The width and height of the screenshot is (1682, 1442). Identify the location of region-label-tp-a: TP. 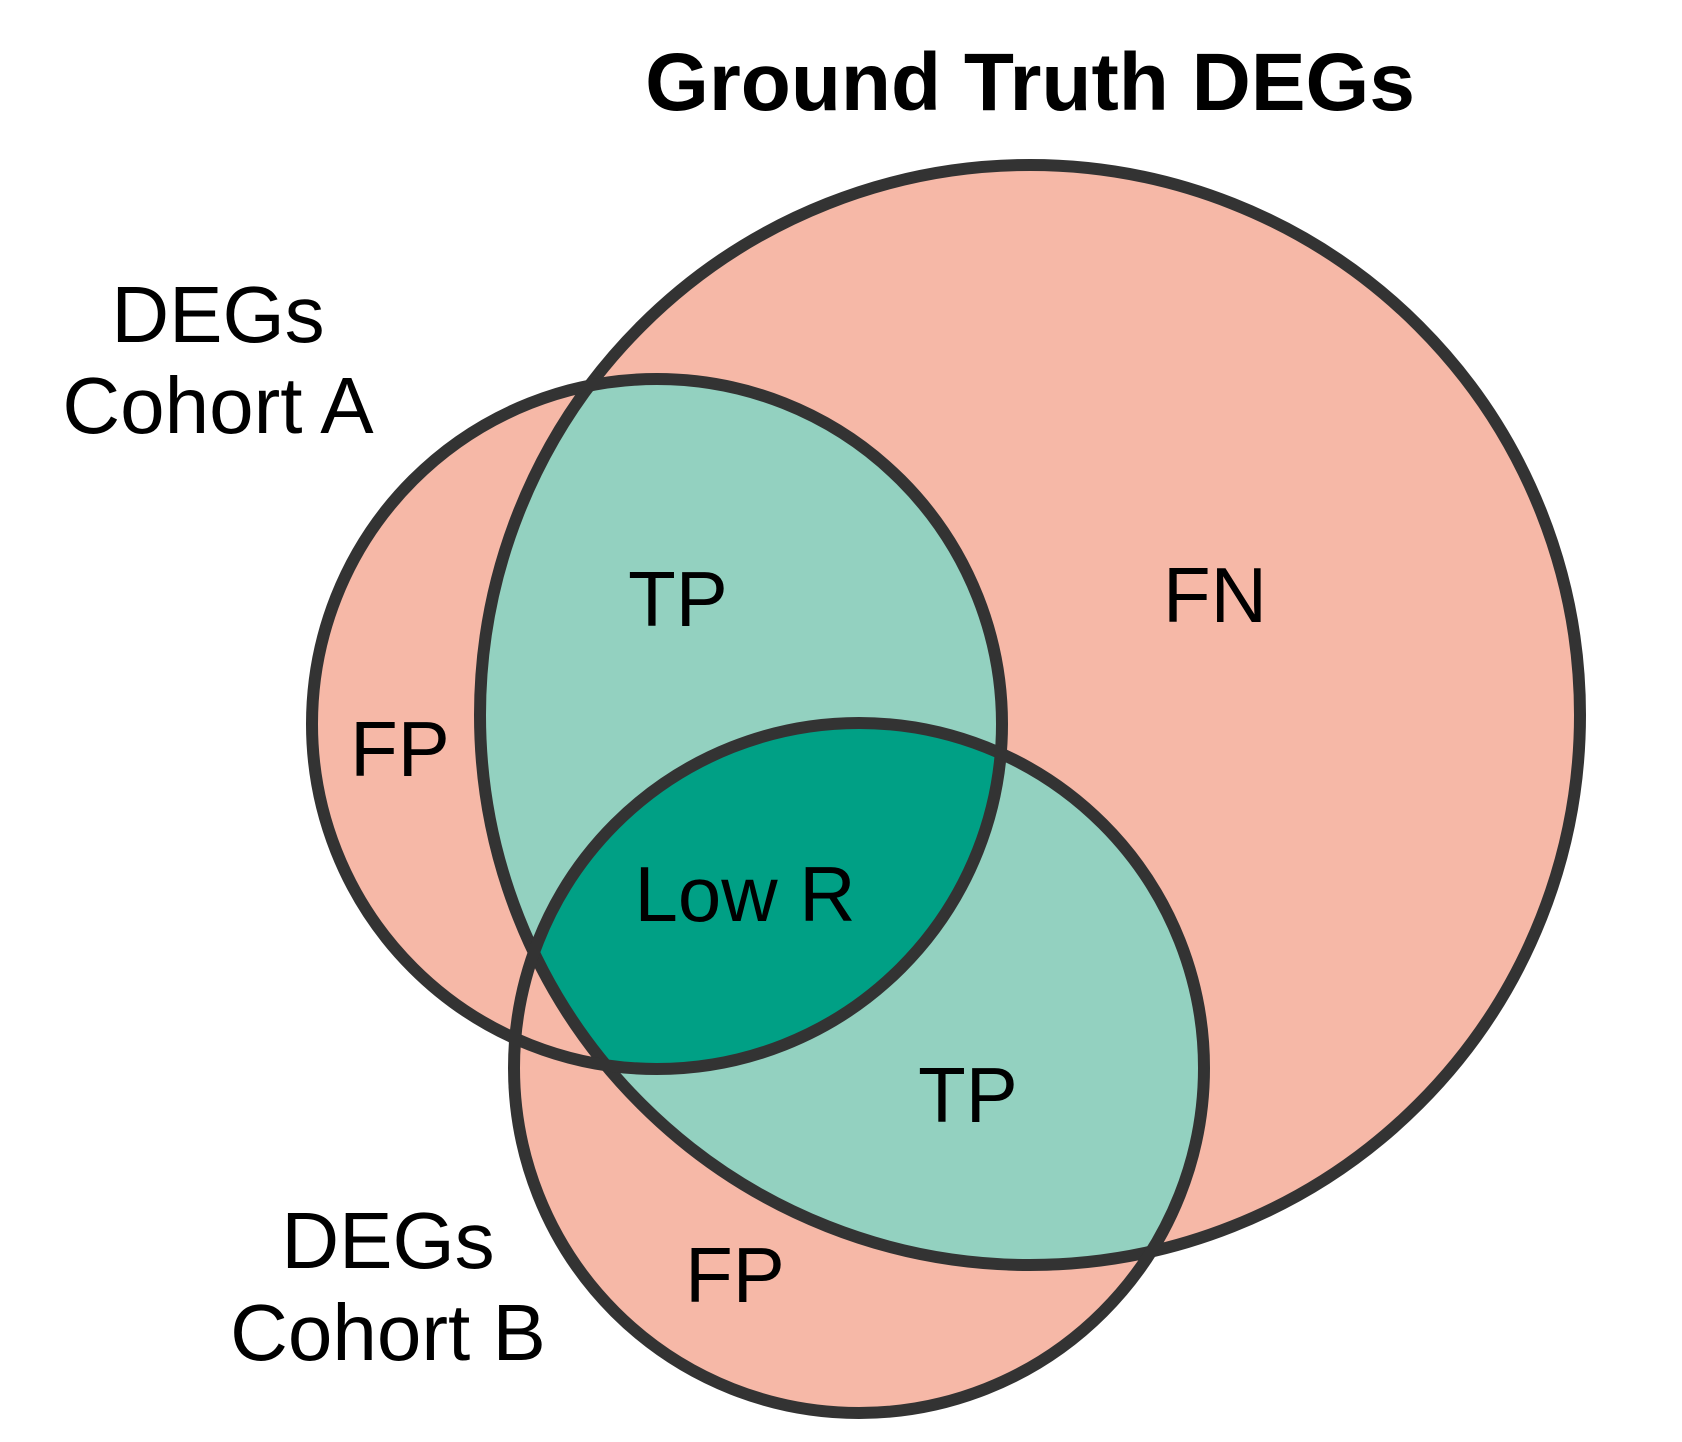
(678, 599).